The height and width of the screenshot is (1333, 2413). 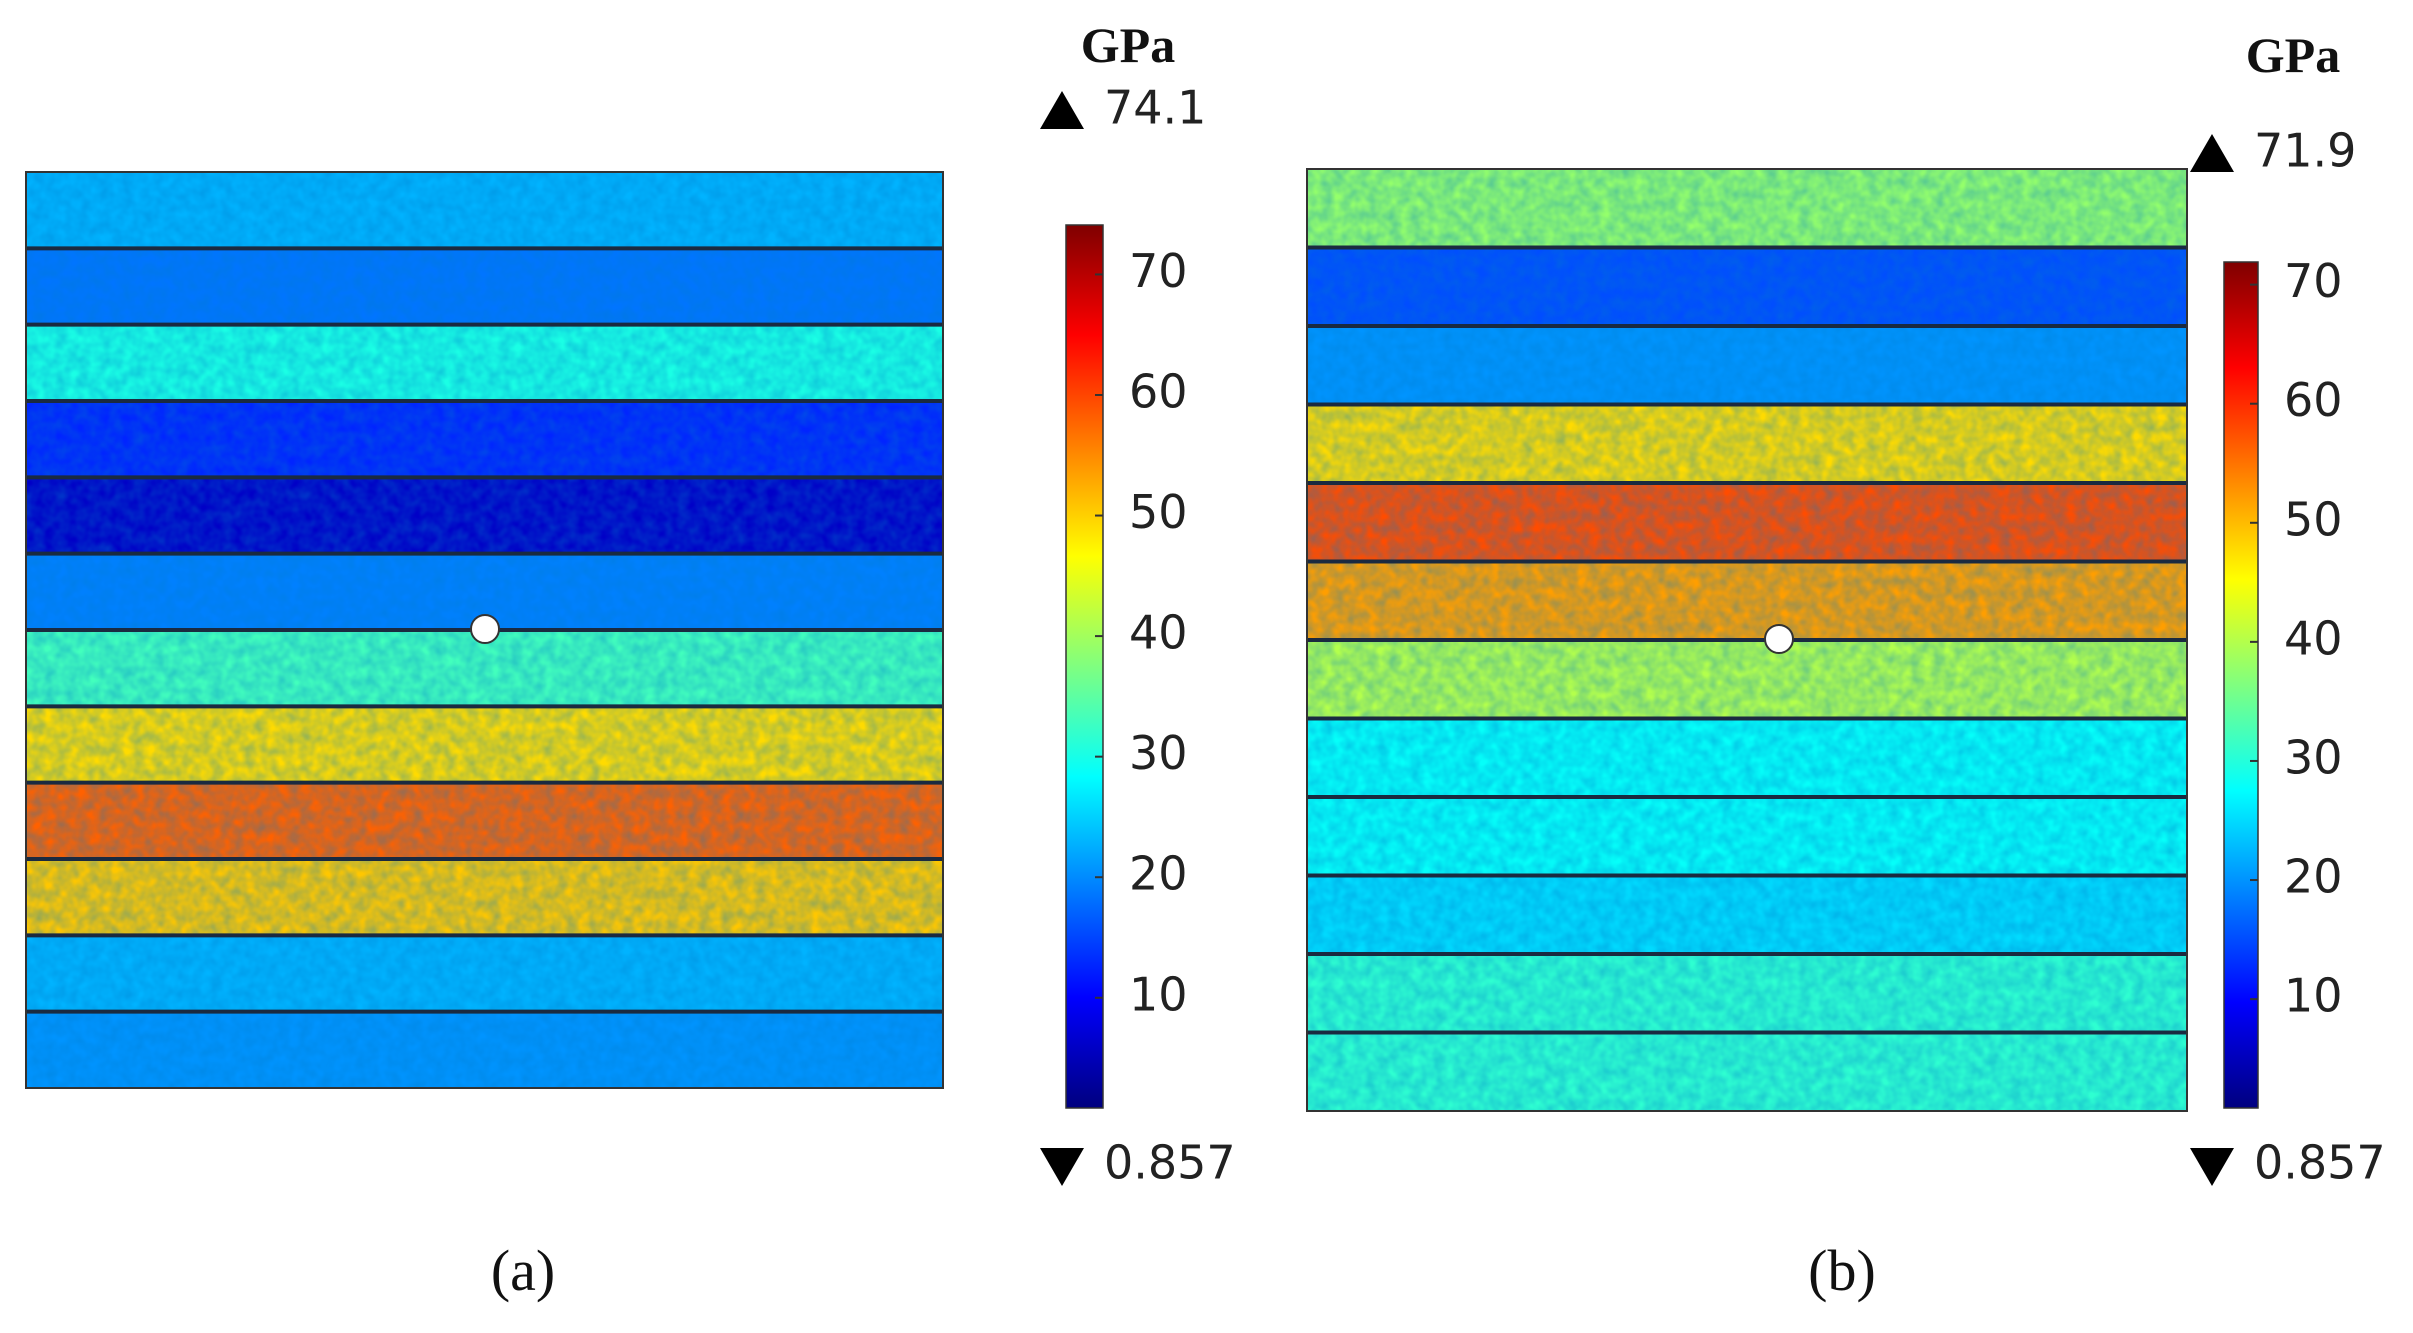 I want to click on max-value: 71.9, so click(x=2305, y=151).